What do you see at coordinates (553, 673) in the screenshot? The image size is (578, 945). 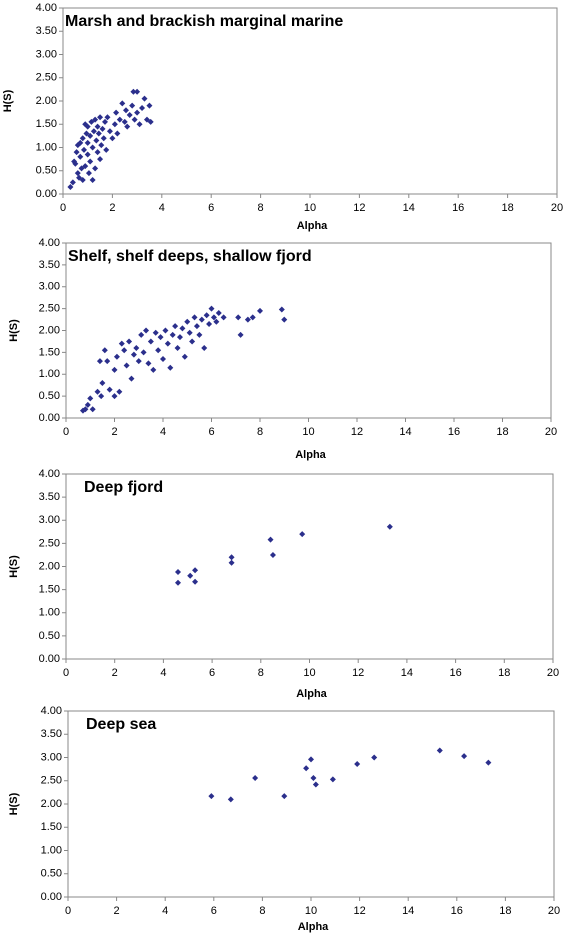 I see `x-tick-label: 20` at bounding box center [553, 673].